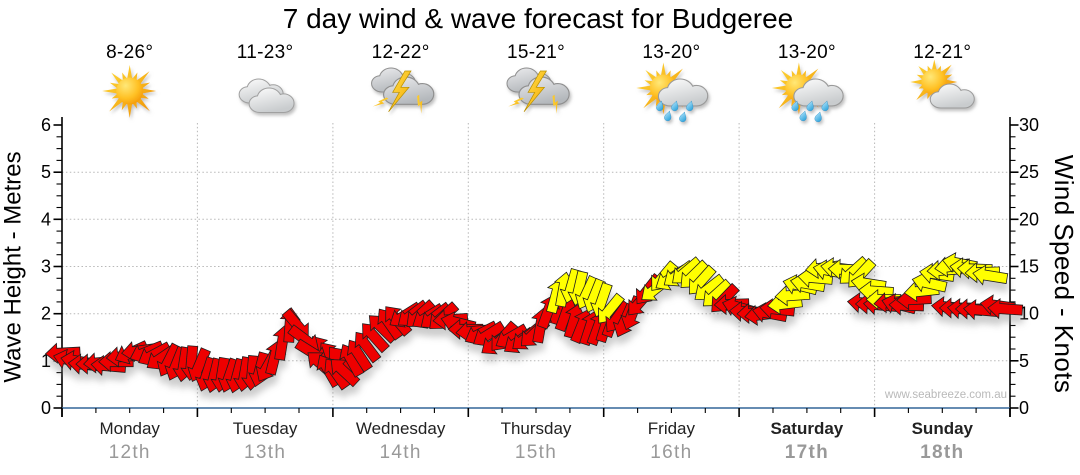  What do you see at coordinates (46, 314) in the screenshot?
I see `svg-text: 2` at bounding box center [46, 314].